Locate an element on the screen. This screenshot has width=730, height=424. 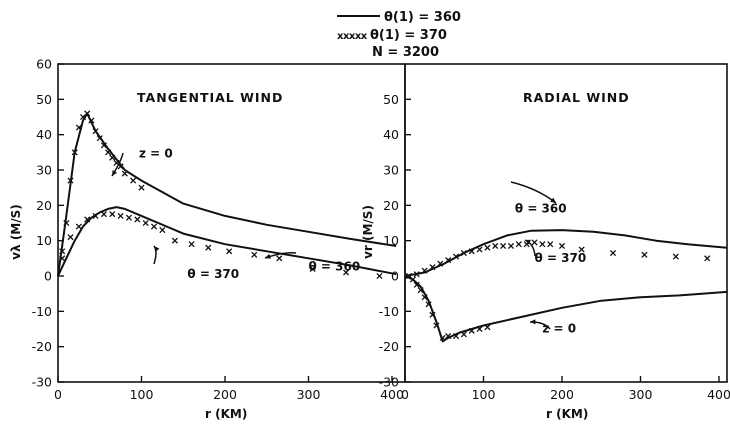
legend-note: N = 3200 is located at coordinates (405, 52).